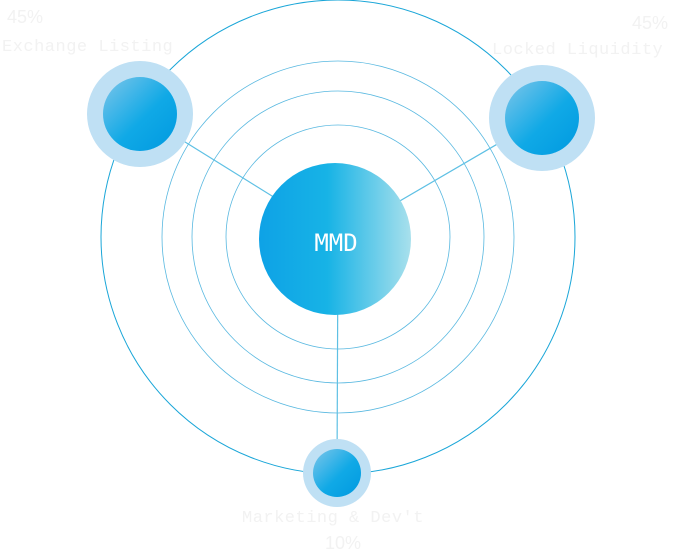 Image resolution: width=679 pixels, height=557 pixels. What do you see at coordinates (333, 518) in the screenshot?
I see `marketing-dev-label: Marketing & Dev't` at bounding box center [333, 518].